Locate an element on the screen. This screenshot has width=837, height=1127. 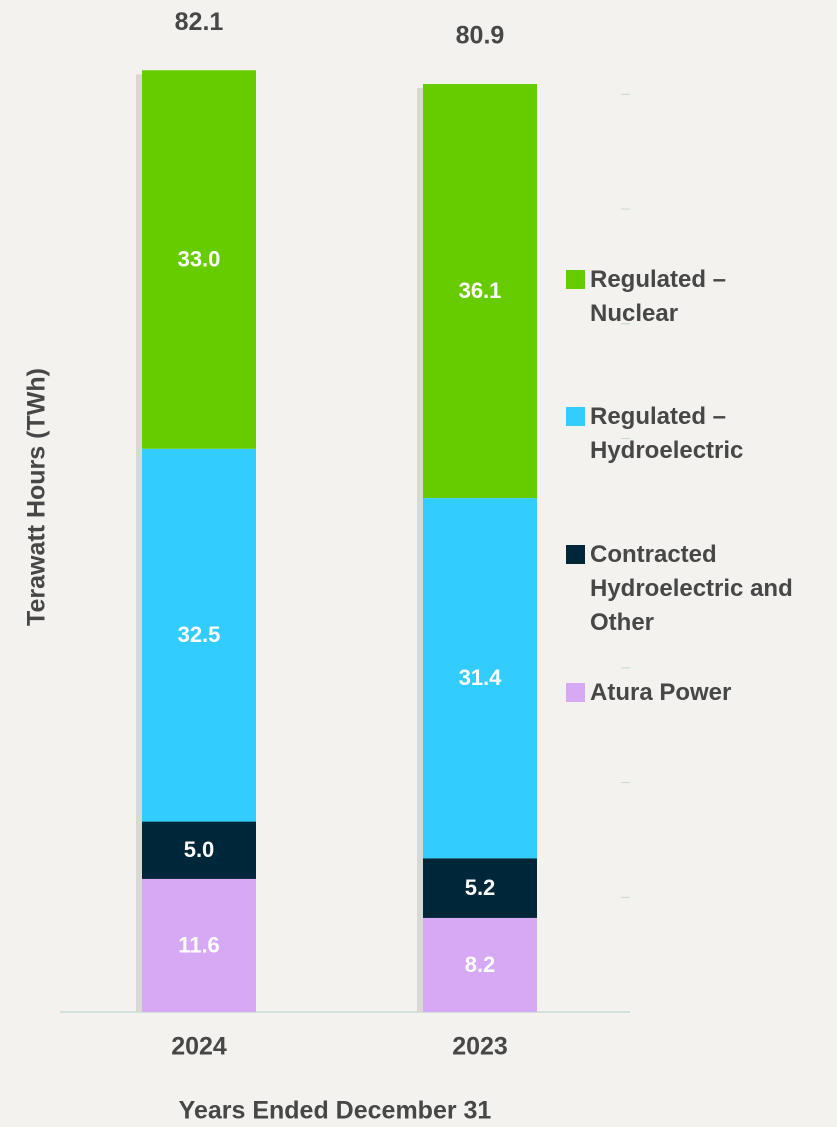
data-label: 5.0 is located at coordinates (199, 849).